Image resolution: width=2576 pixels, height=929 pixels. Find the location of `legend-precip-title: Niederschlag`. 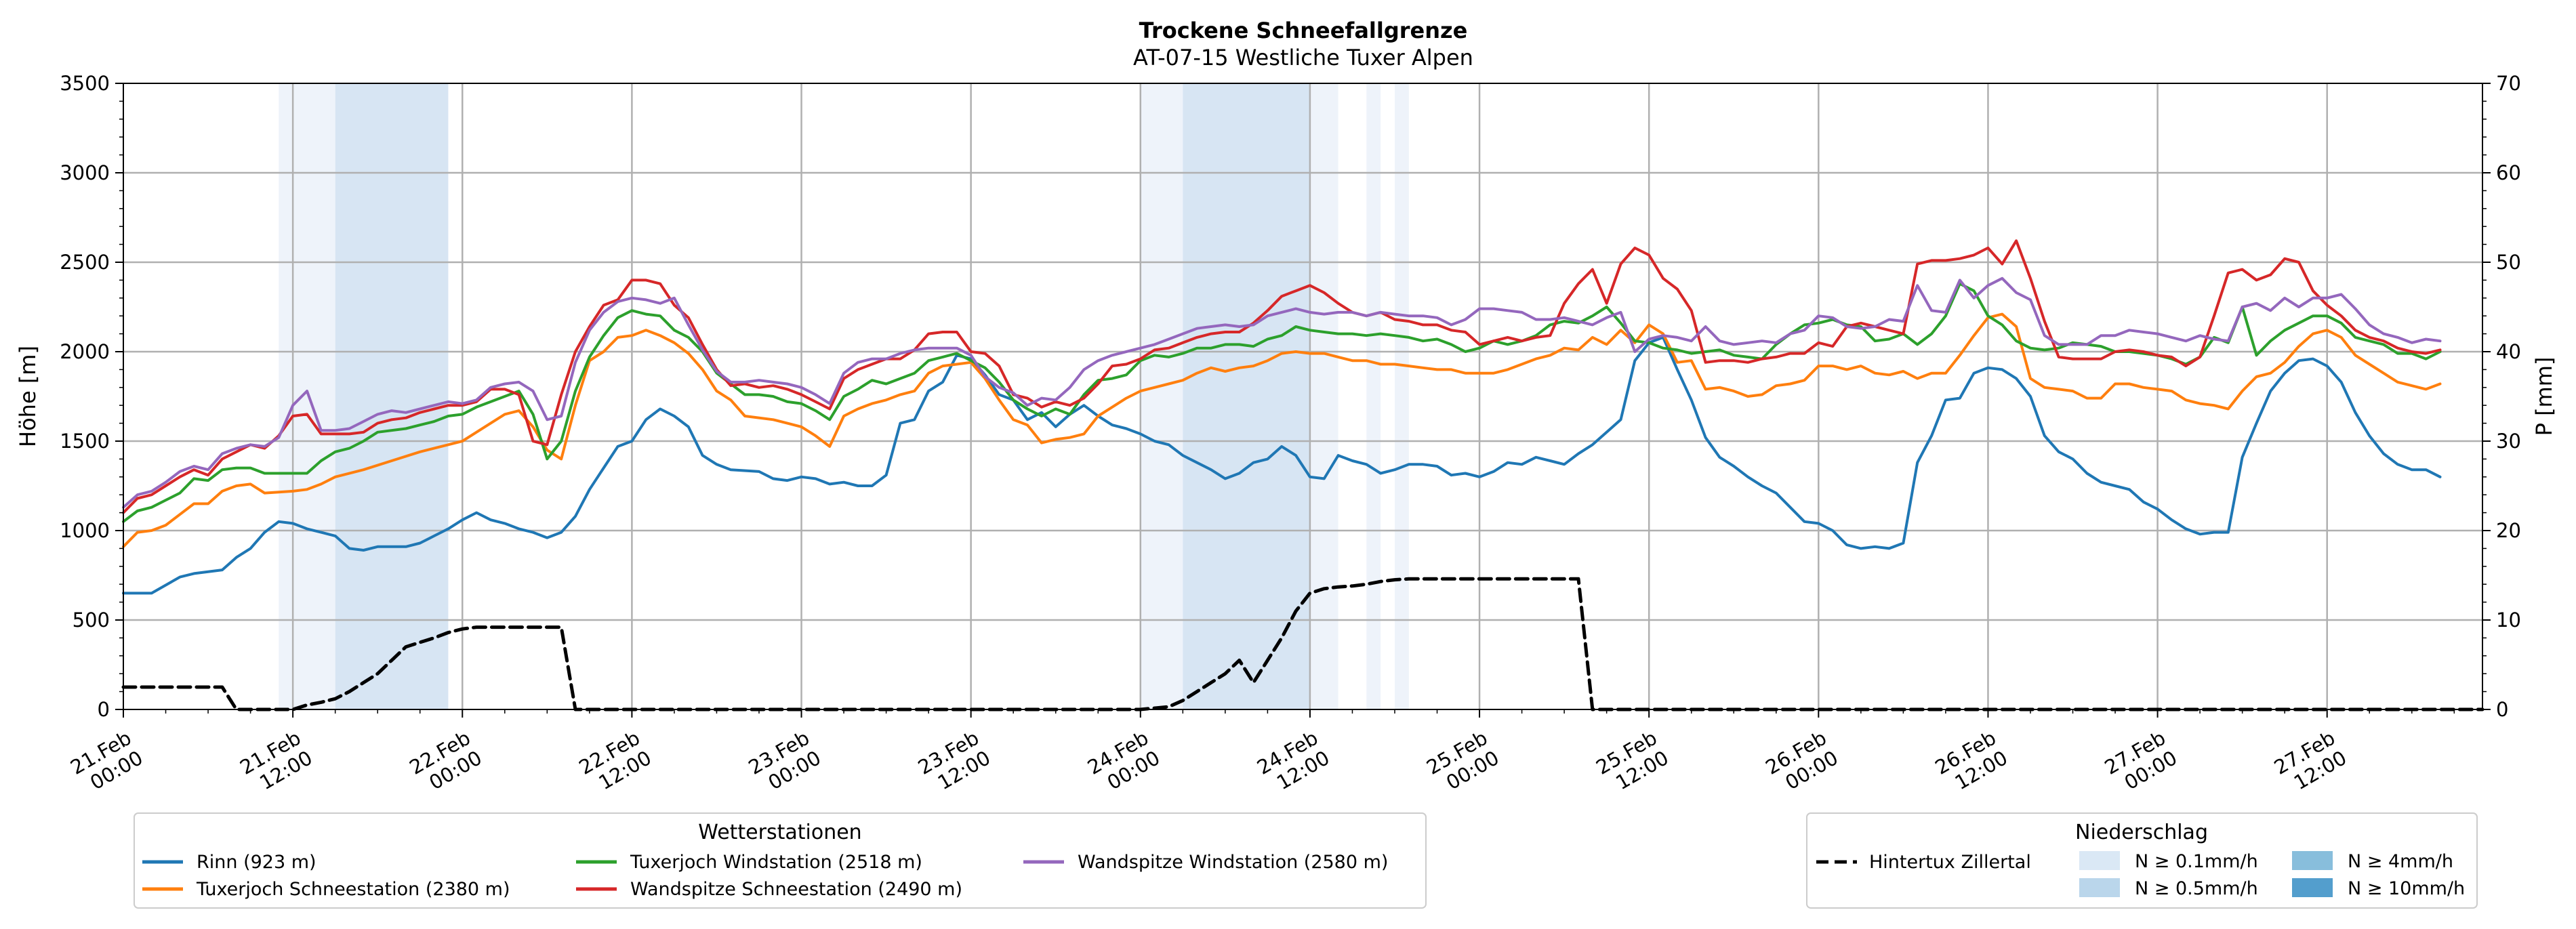

legend-precip-title: Niederschlag is located at coordinates (2142, 832).